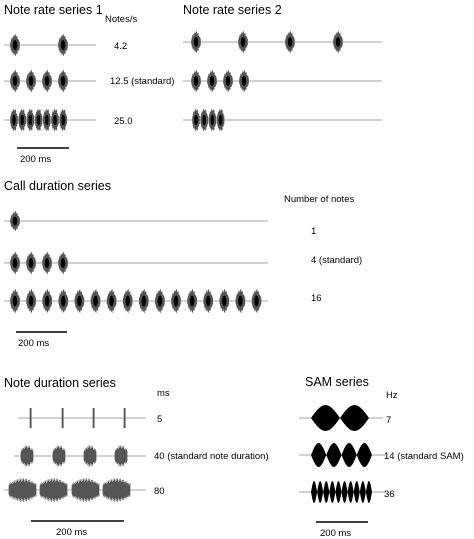  Describe the element at coordinates (392, 395) in the screenshot. I see `sam-unit-label: Hz` at that location.